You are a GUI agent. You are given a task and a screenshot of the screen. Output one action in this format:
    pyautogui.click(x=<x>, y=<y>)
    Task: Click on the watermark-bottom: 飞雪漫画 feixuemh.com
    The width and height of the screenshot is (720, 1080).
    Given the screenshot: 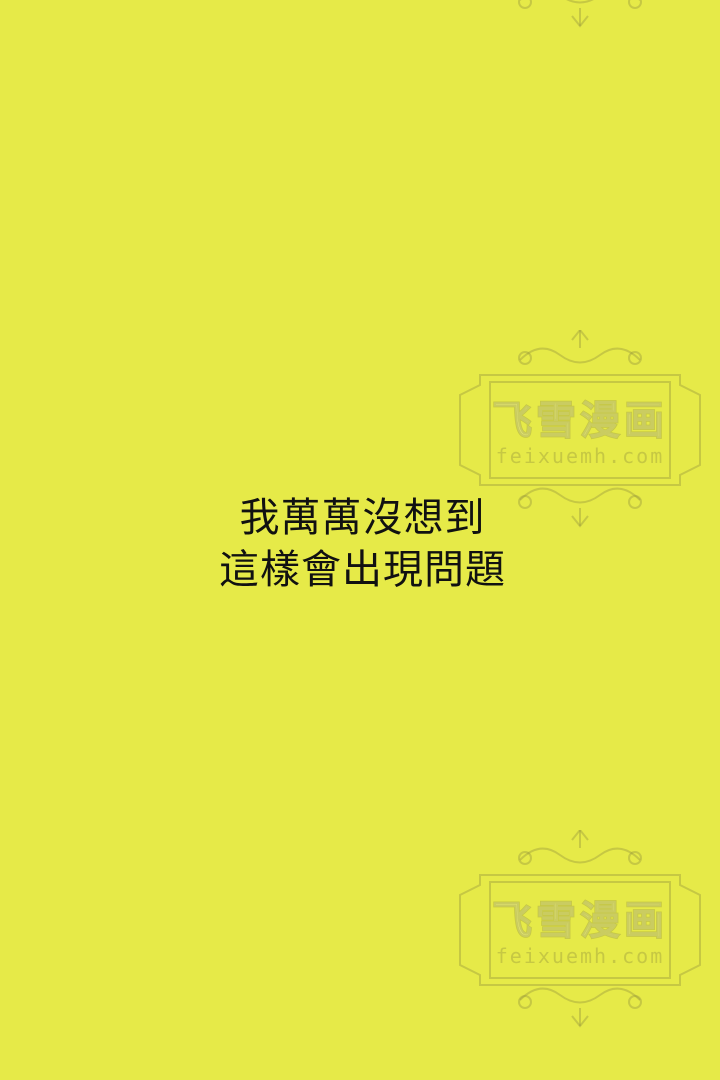 What is the action you would take?
    pyautogui.click(x=580, y=930)
    